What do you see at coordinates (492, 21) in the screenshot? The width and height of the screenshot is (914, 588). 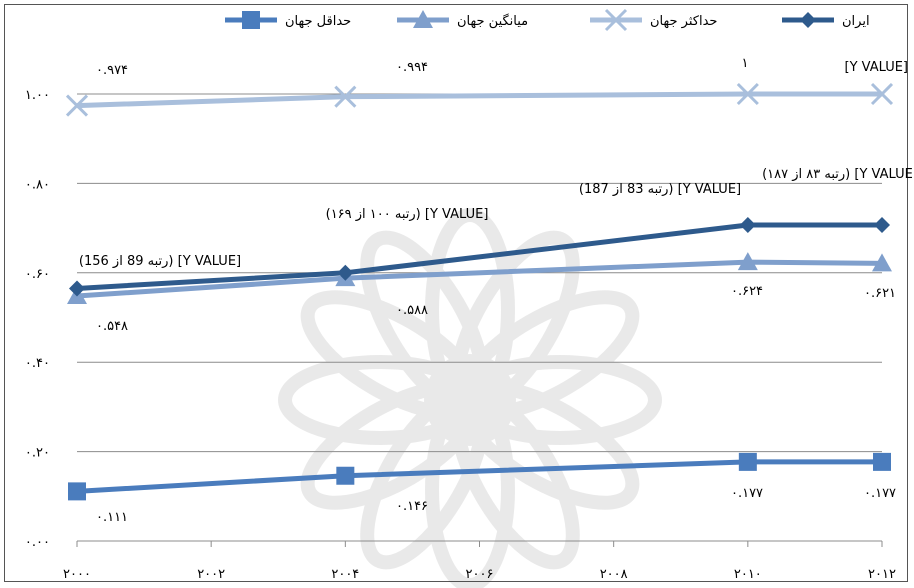 I see `legend-label: میانگین جهان` at bounding box center [492, 21].